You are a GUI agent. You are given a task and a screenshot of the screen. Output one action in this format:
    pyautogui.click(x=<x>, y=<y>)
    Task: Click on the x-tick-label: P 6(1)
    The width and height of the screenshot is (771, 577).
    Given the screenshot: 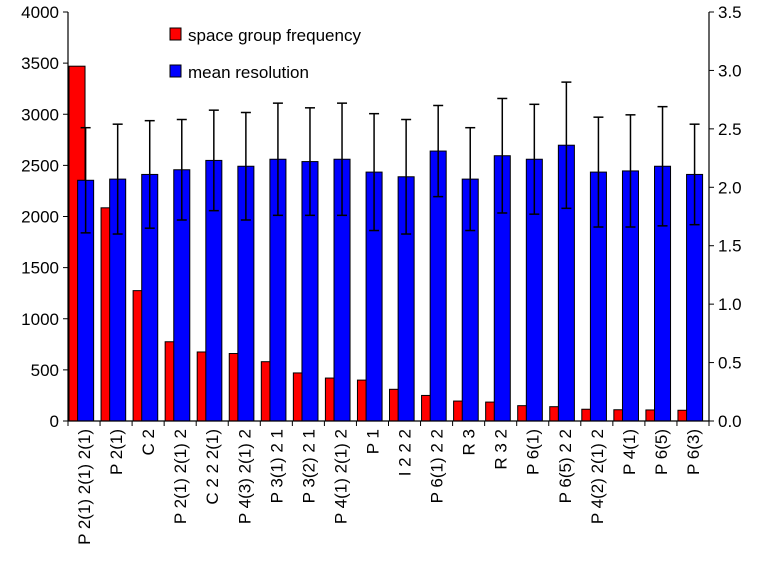 What is the action you would take?
    pyautogui.click(x=533, y=452)
    